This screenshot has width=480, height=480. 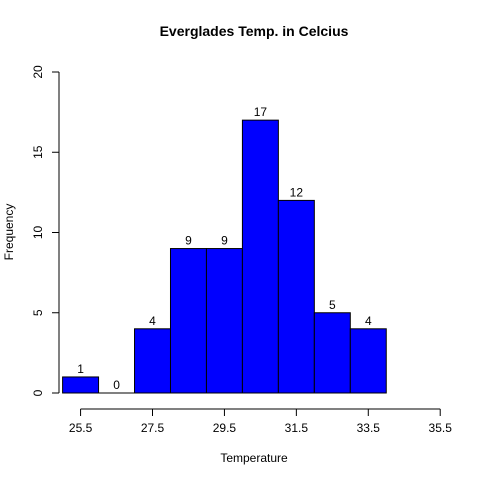 I want to click on bar-value-label: 0, so click(x=116, y=385).